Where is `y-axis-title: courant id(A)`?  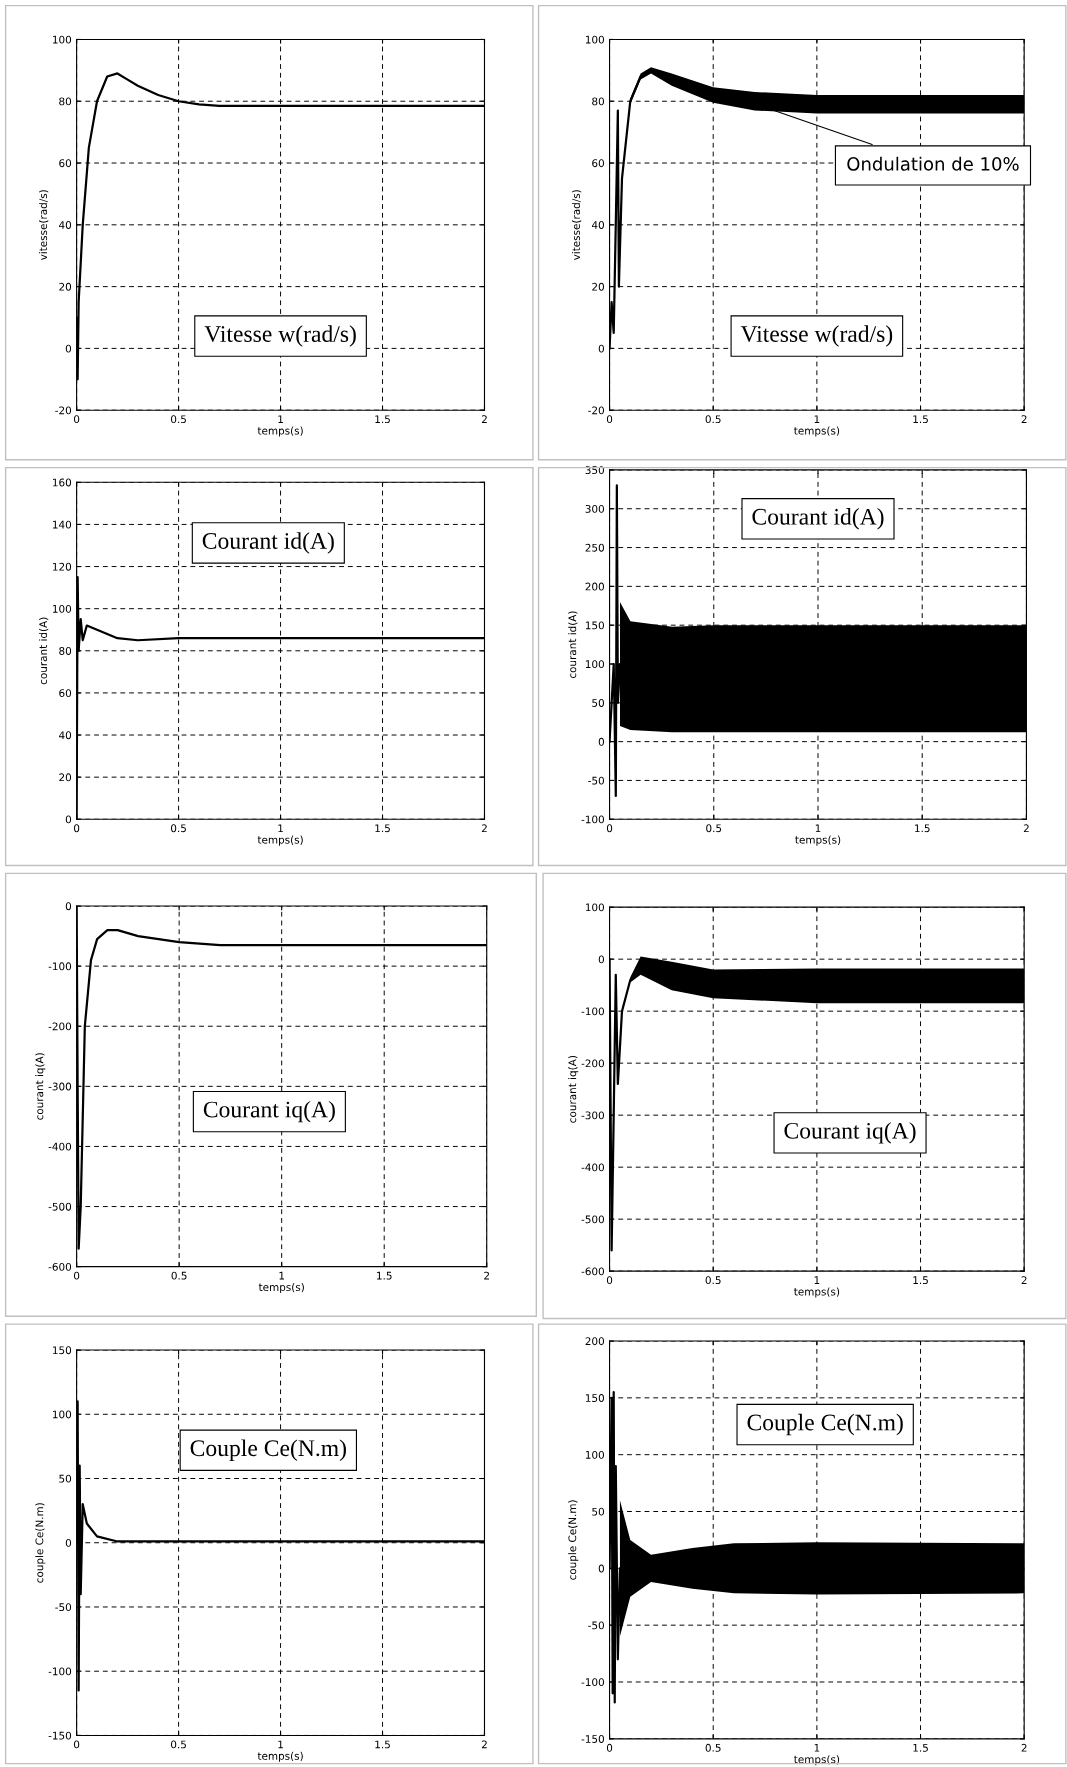 y-axis-title: courant id(A) is located at coordinates (573, 645).